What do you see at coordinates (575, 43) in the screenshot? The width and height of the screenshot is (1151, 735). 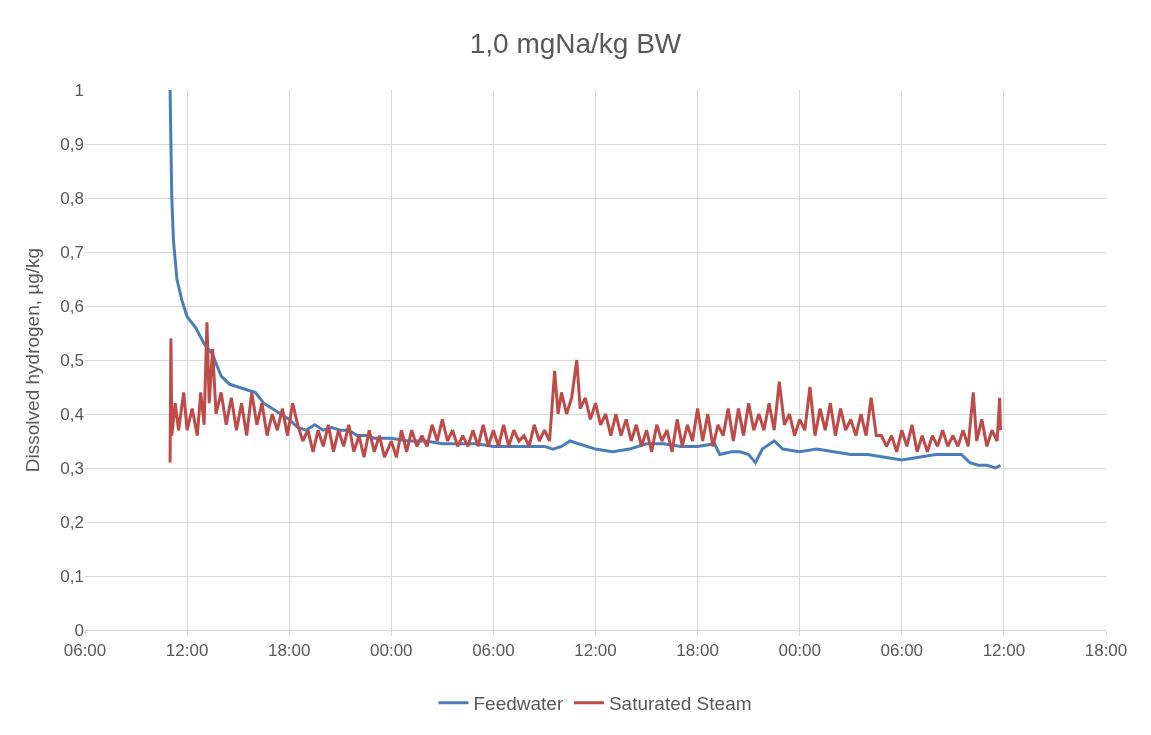 I see `chart-title: 1,0 mgNa/kg BW` at bounding box center [575, 43].